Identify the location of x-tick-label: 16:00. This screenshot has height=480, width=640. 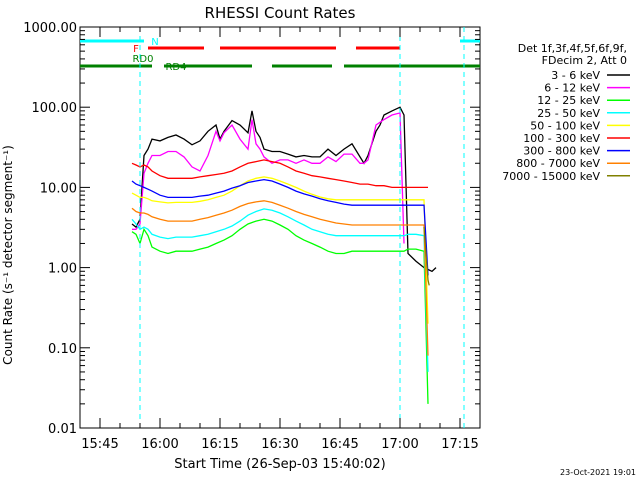
(159, 444).